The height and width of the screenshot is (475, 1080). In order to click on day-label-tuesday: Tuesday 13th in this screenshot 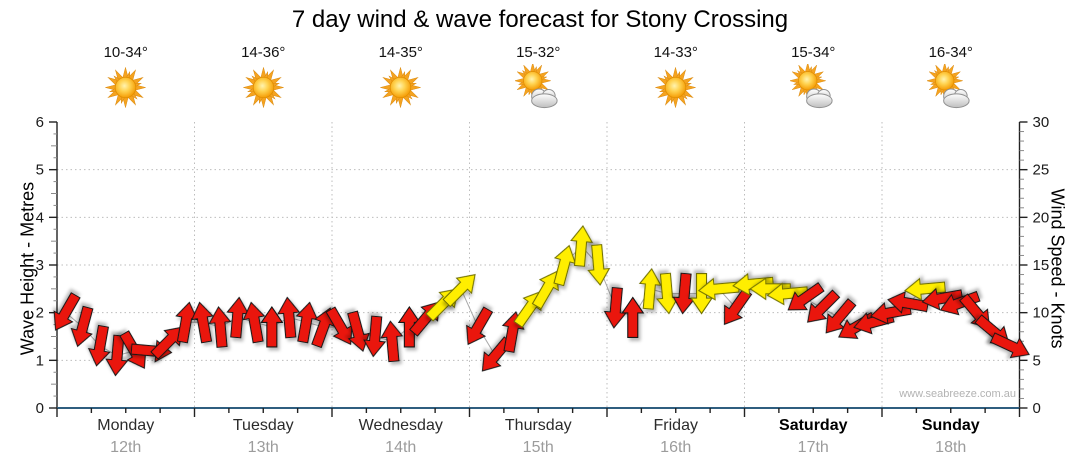, I will do `click(263, 437)`.